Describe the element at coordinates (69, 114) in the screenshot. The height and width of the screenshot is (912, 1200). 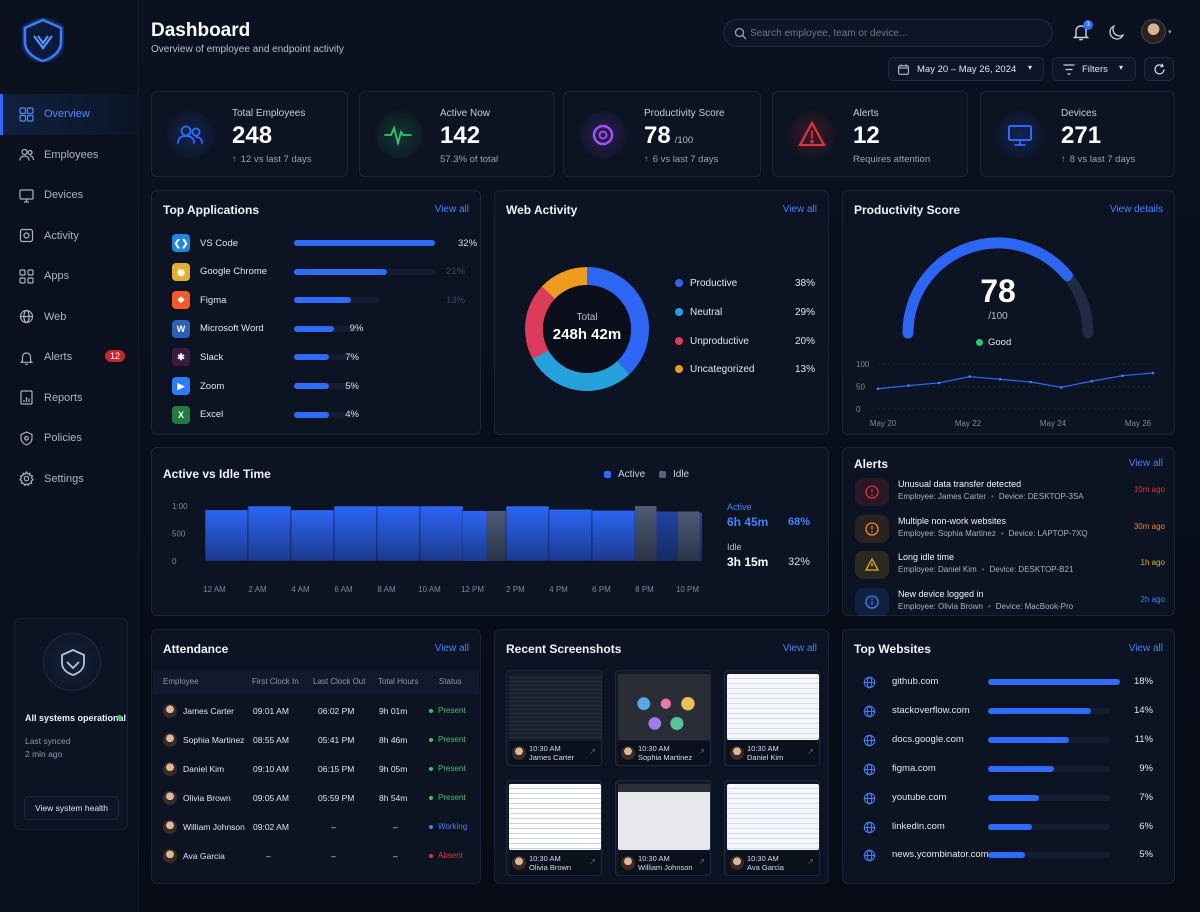
I see `sidebar-item-overview: Overview` at that location.